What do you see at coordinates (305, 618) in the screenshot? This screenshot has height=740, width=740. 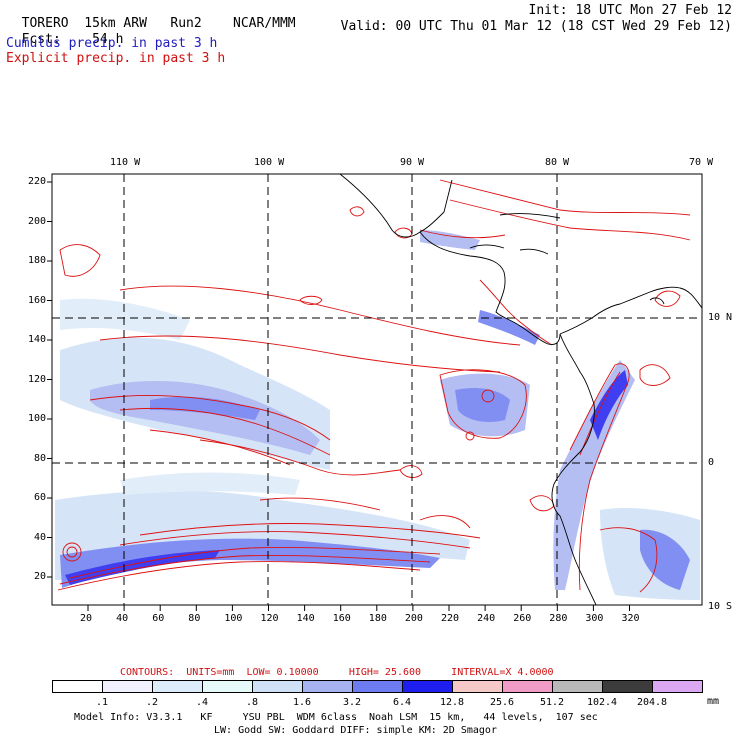 I see `x-tick-label: 140` at bounding box center [305, 618].